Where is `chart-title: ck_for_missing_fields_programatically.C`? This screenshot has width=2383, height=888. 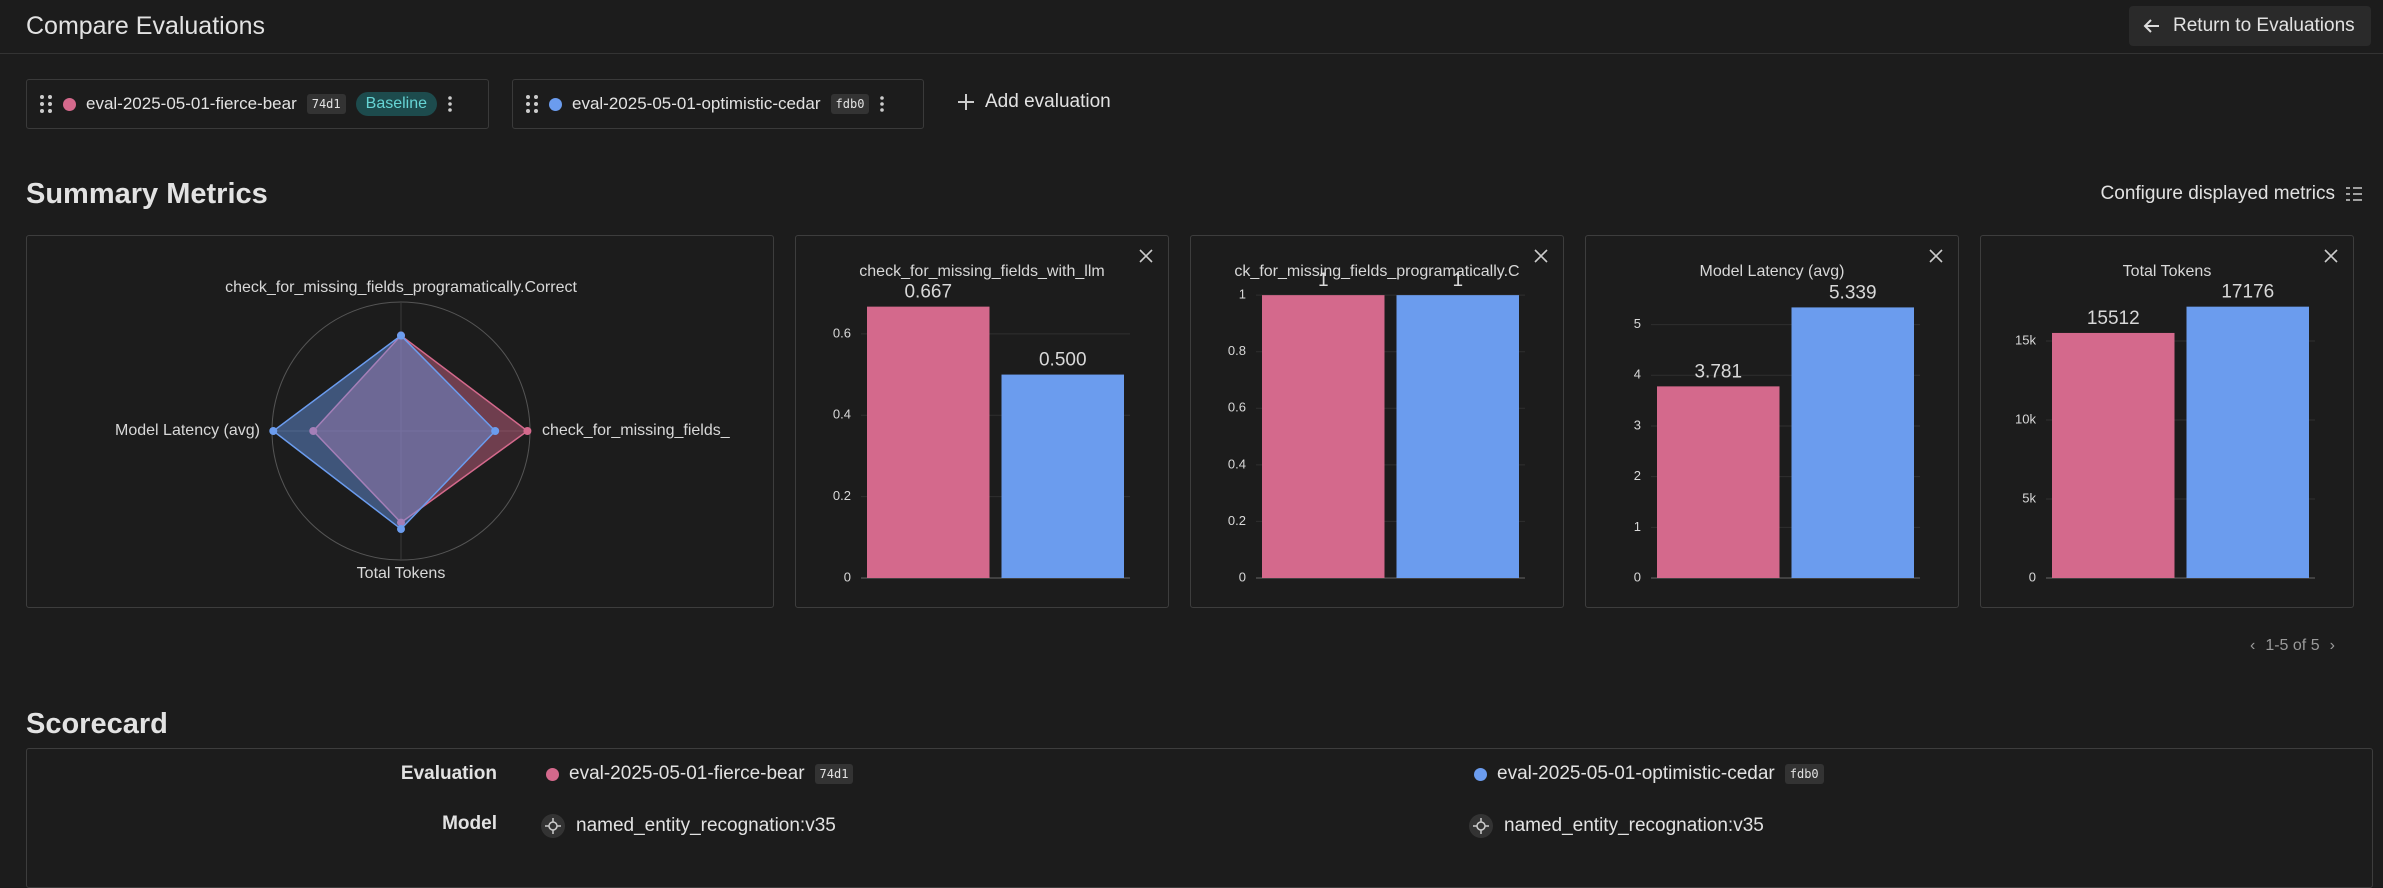 chart-title: ck_for_missing_fields_programatically.C is located at coordinates (1376, 271).